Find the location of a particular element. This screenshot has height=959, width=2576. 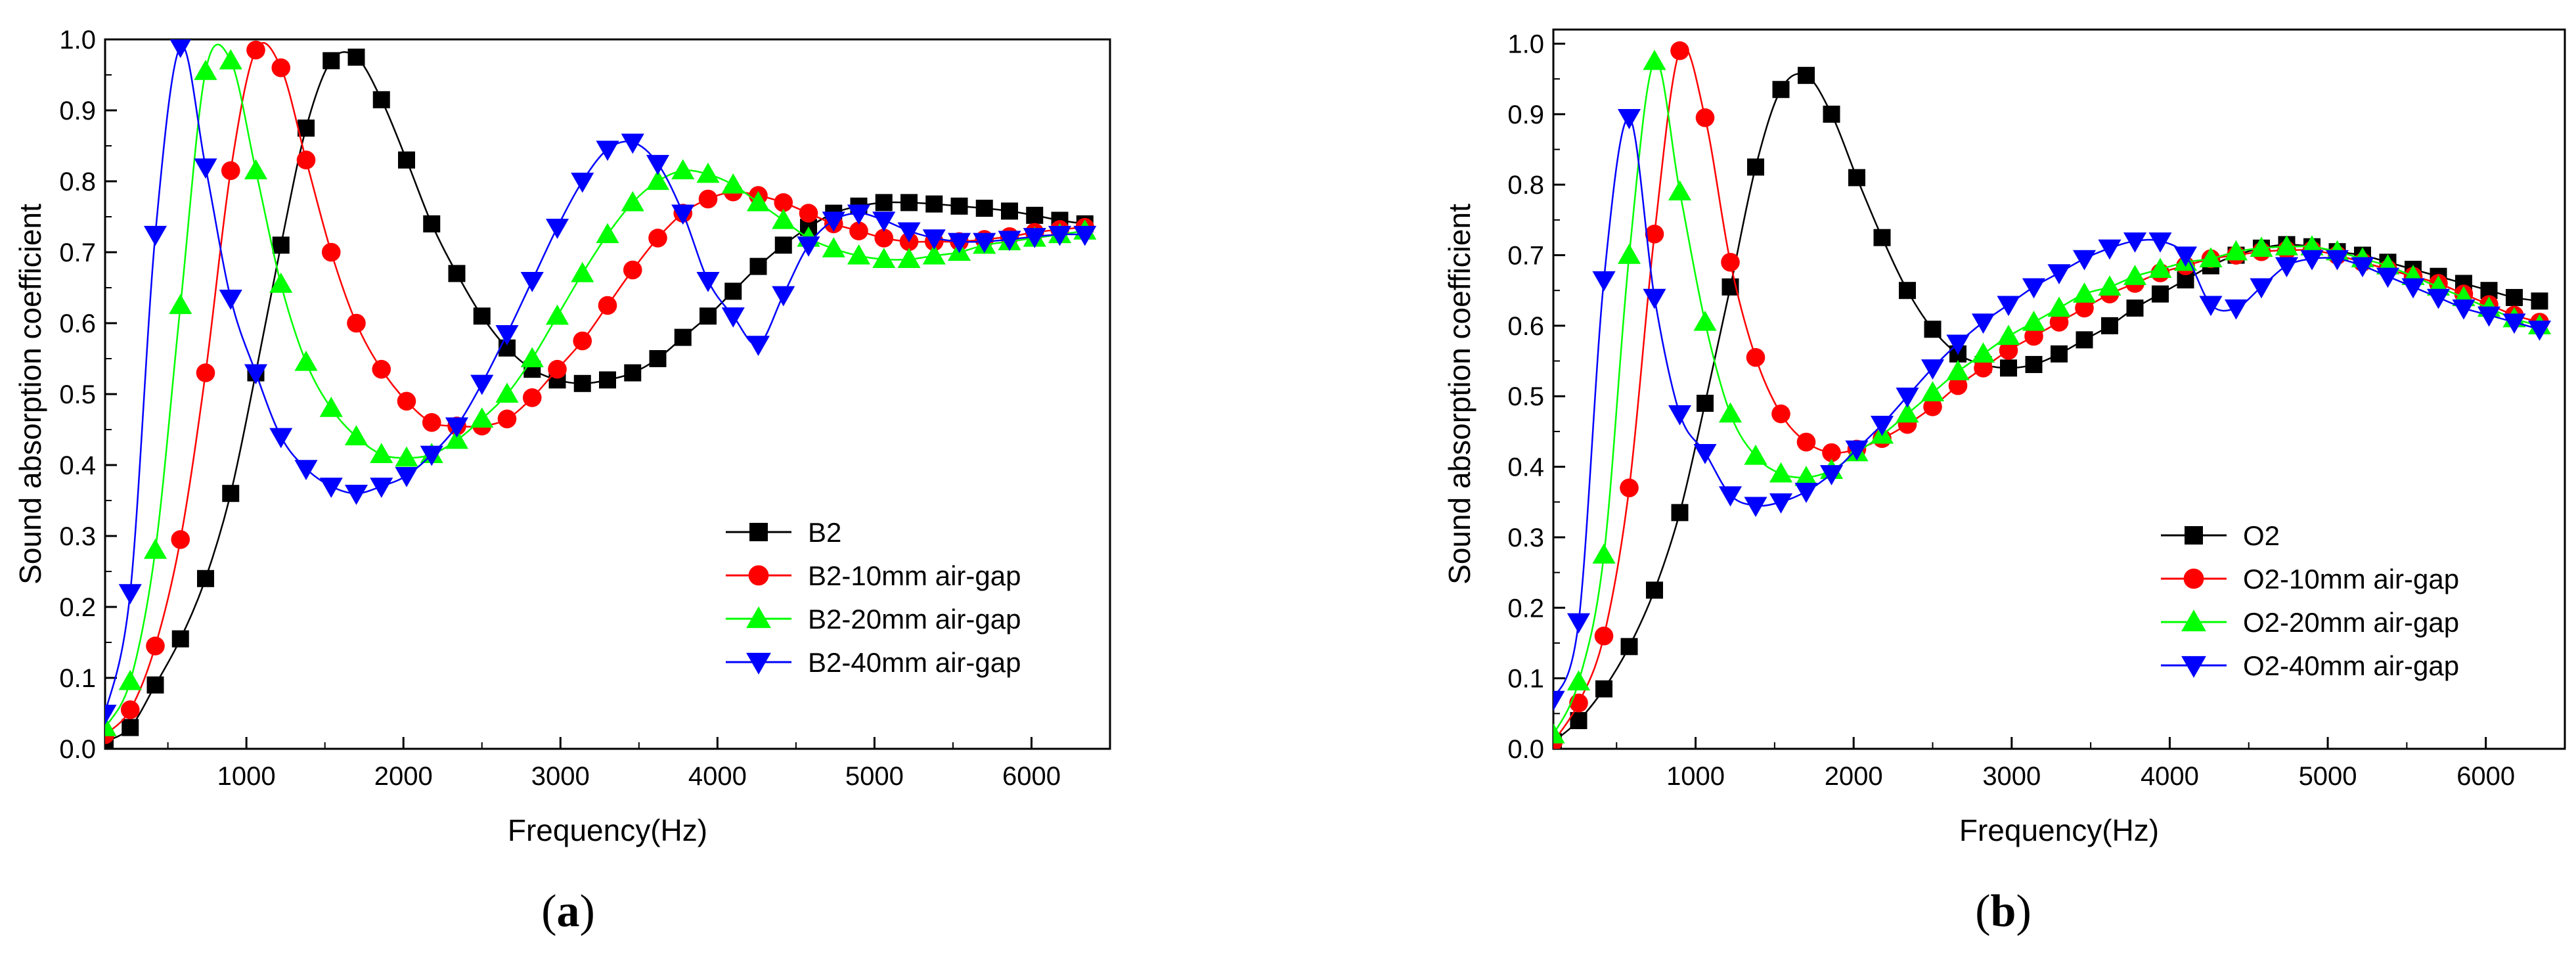

y-tick-label: 1.0 is located at coordinates (1525, 44).